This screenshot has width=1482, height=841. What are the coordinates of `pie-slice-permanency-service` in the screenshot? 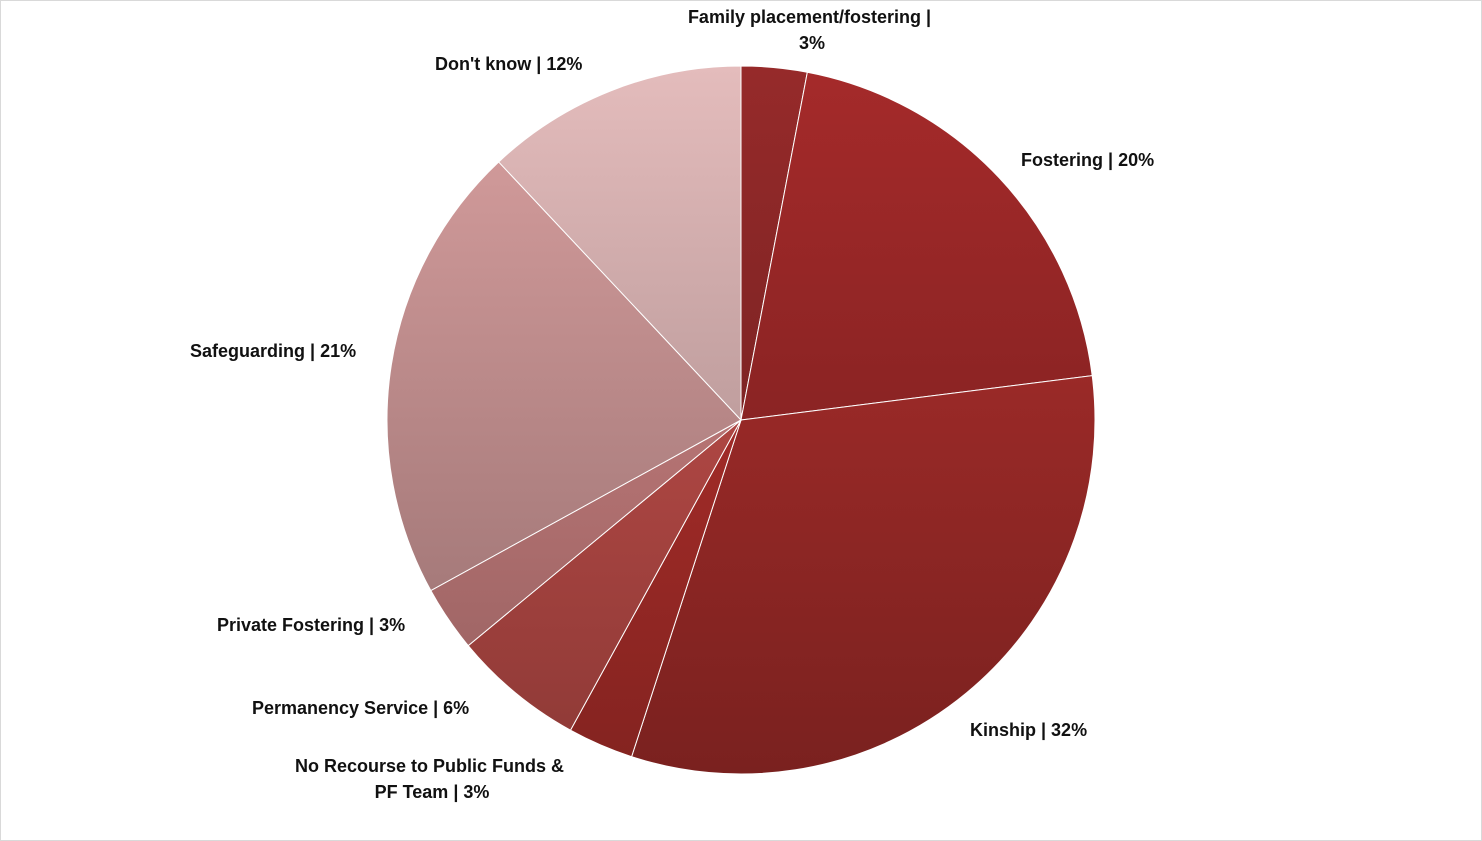 It's located at (604, 575).